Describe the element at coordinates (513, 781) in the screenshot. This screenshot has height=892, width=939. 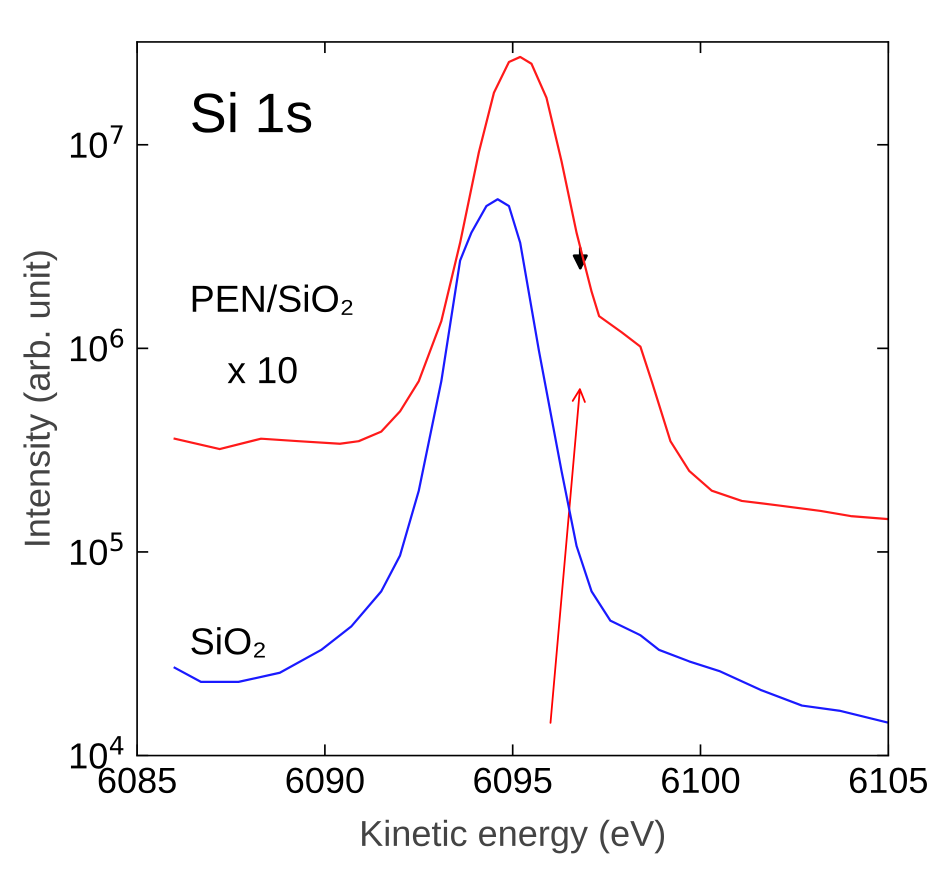
I see `x-tick-label: 6095` at that location.